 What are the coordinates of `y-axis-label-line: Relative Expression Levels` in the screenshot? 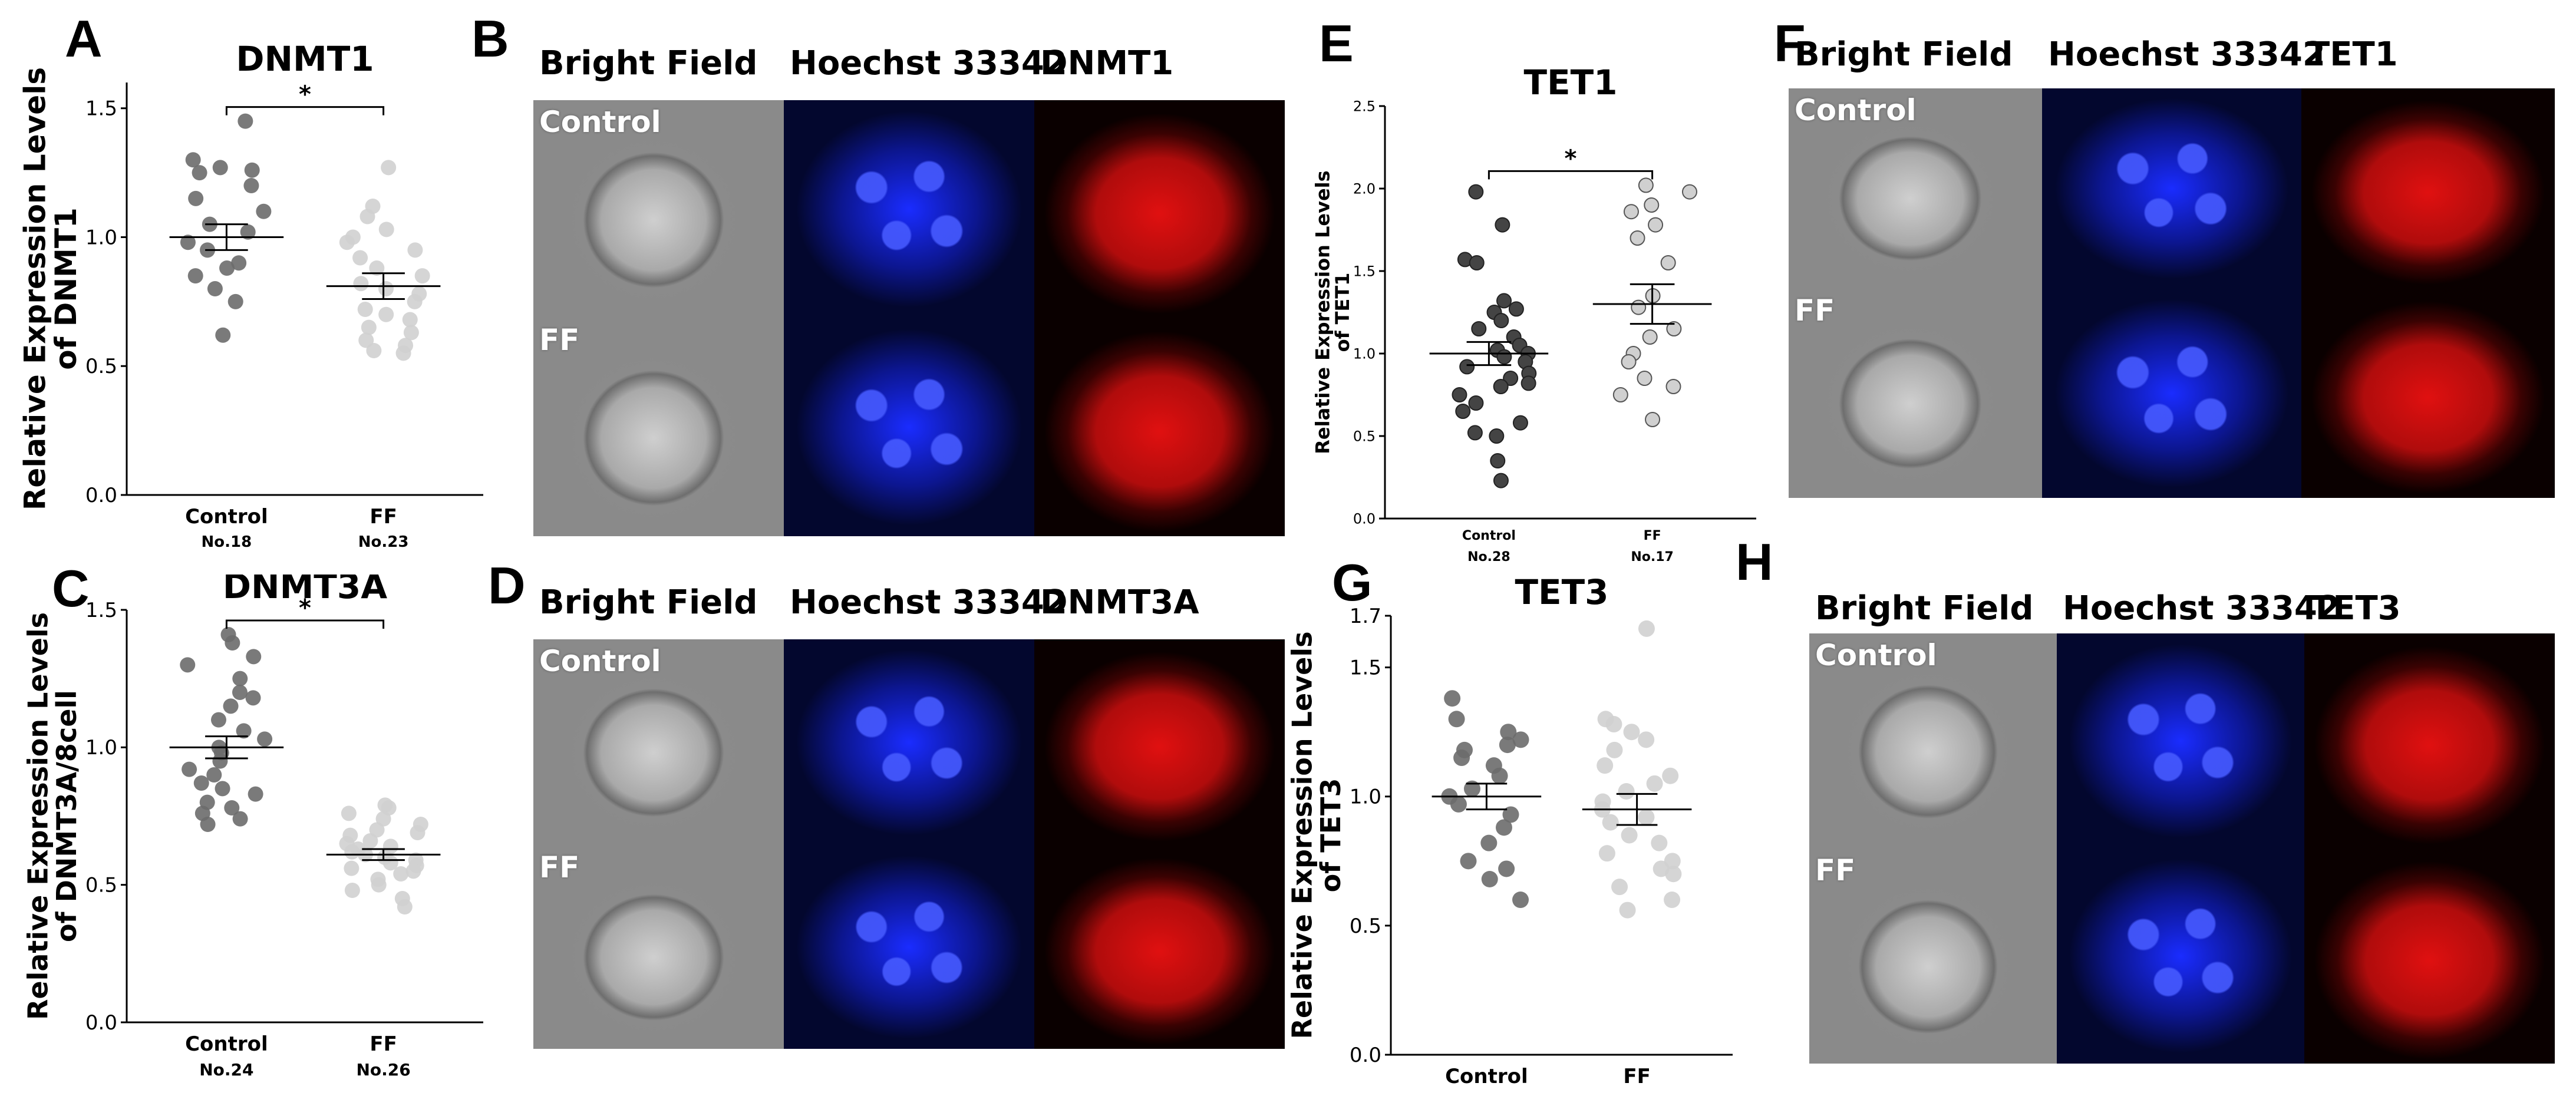 It's located at (1323, 312).